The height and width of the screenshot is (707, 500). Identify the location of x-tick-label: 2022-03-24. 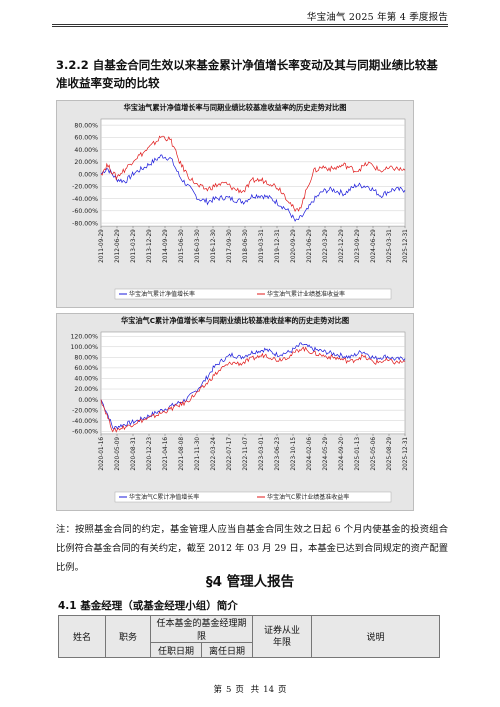
(214, 454).